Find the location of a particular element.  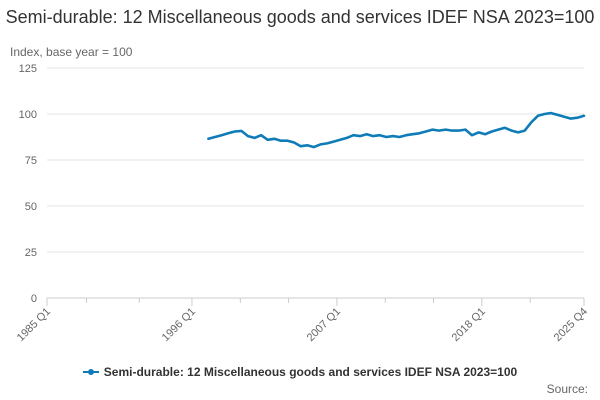

x-tick-label-4: 2025 Q4 is located at coordinates (571, 325).